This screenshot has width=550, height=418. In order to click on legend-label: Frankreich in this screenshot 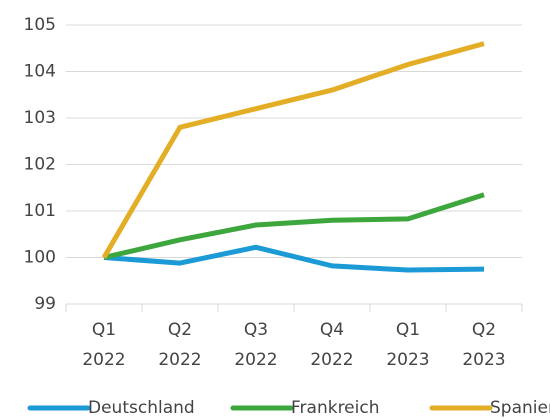, I will do `click(335, 408)`.